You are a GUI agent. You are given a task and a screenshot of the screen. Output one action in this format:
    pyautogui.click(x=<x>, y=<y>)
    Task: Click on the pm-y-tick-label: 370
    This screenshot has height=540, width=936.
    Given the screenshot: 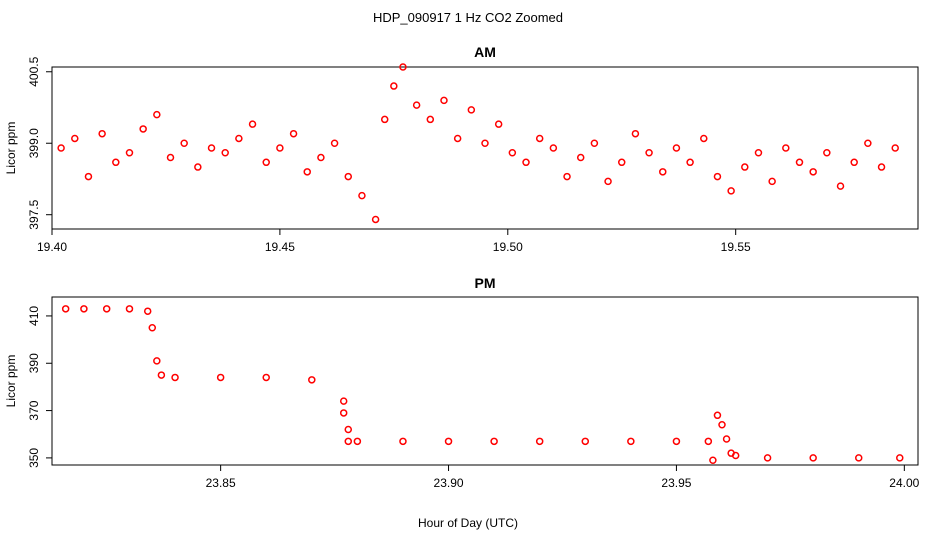 What is the action you would take?
    pyautogui.click(x=34, y=410)
    